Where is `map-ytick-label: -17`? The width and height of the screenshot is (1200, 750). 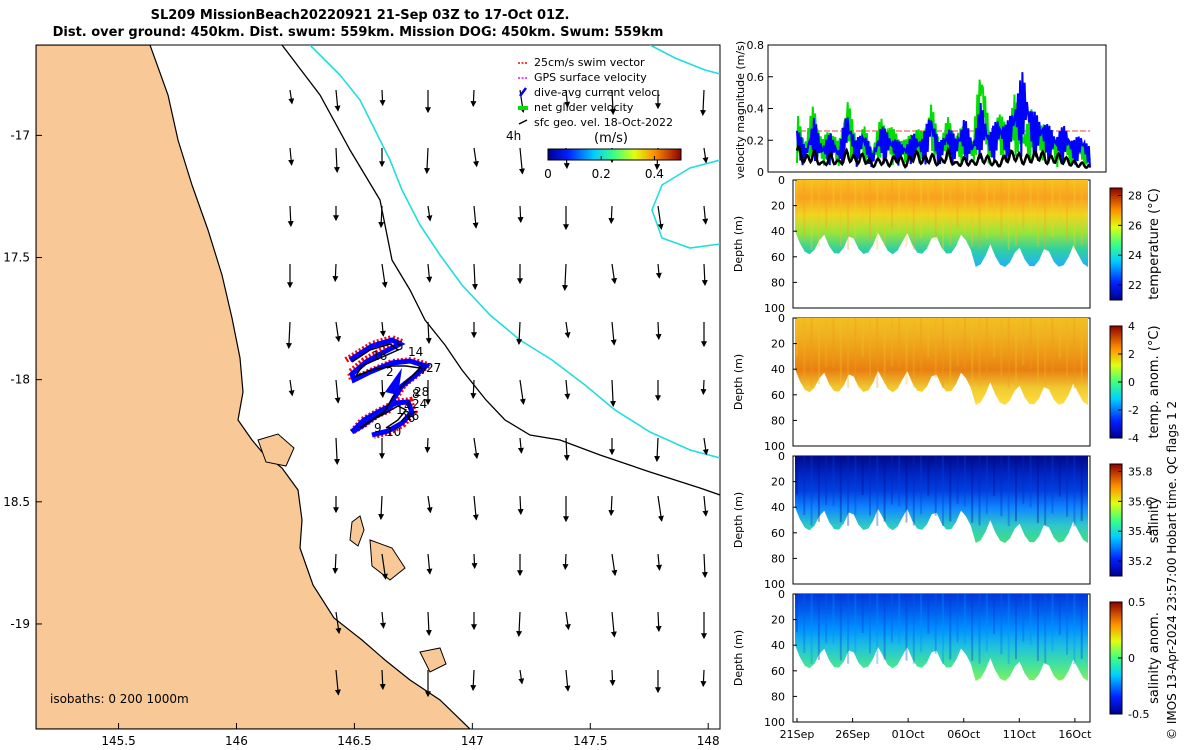 map-ytick-label: -17 is located at coordinates (20, 135).